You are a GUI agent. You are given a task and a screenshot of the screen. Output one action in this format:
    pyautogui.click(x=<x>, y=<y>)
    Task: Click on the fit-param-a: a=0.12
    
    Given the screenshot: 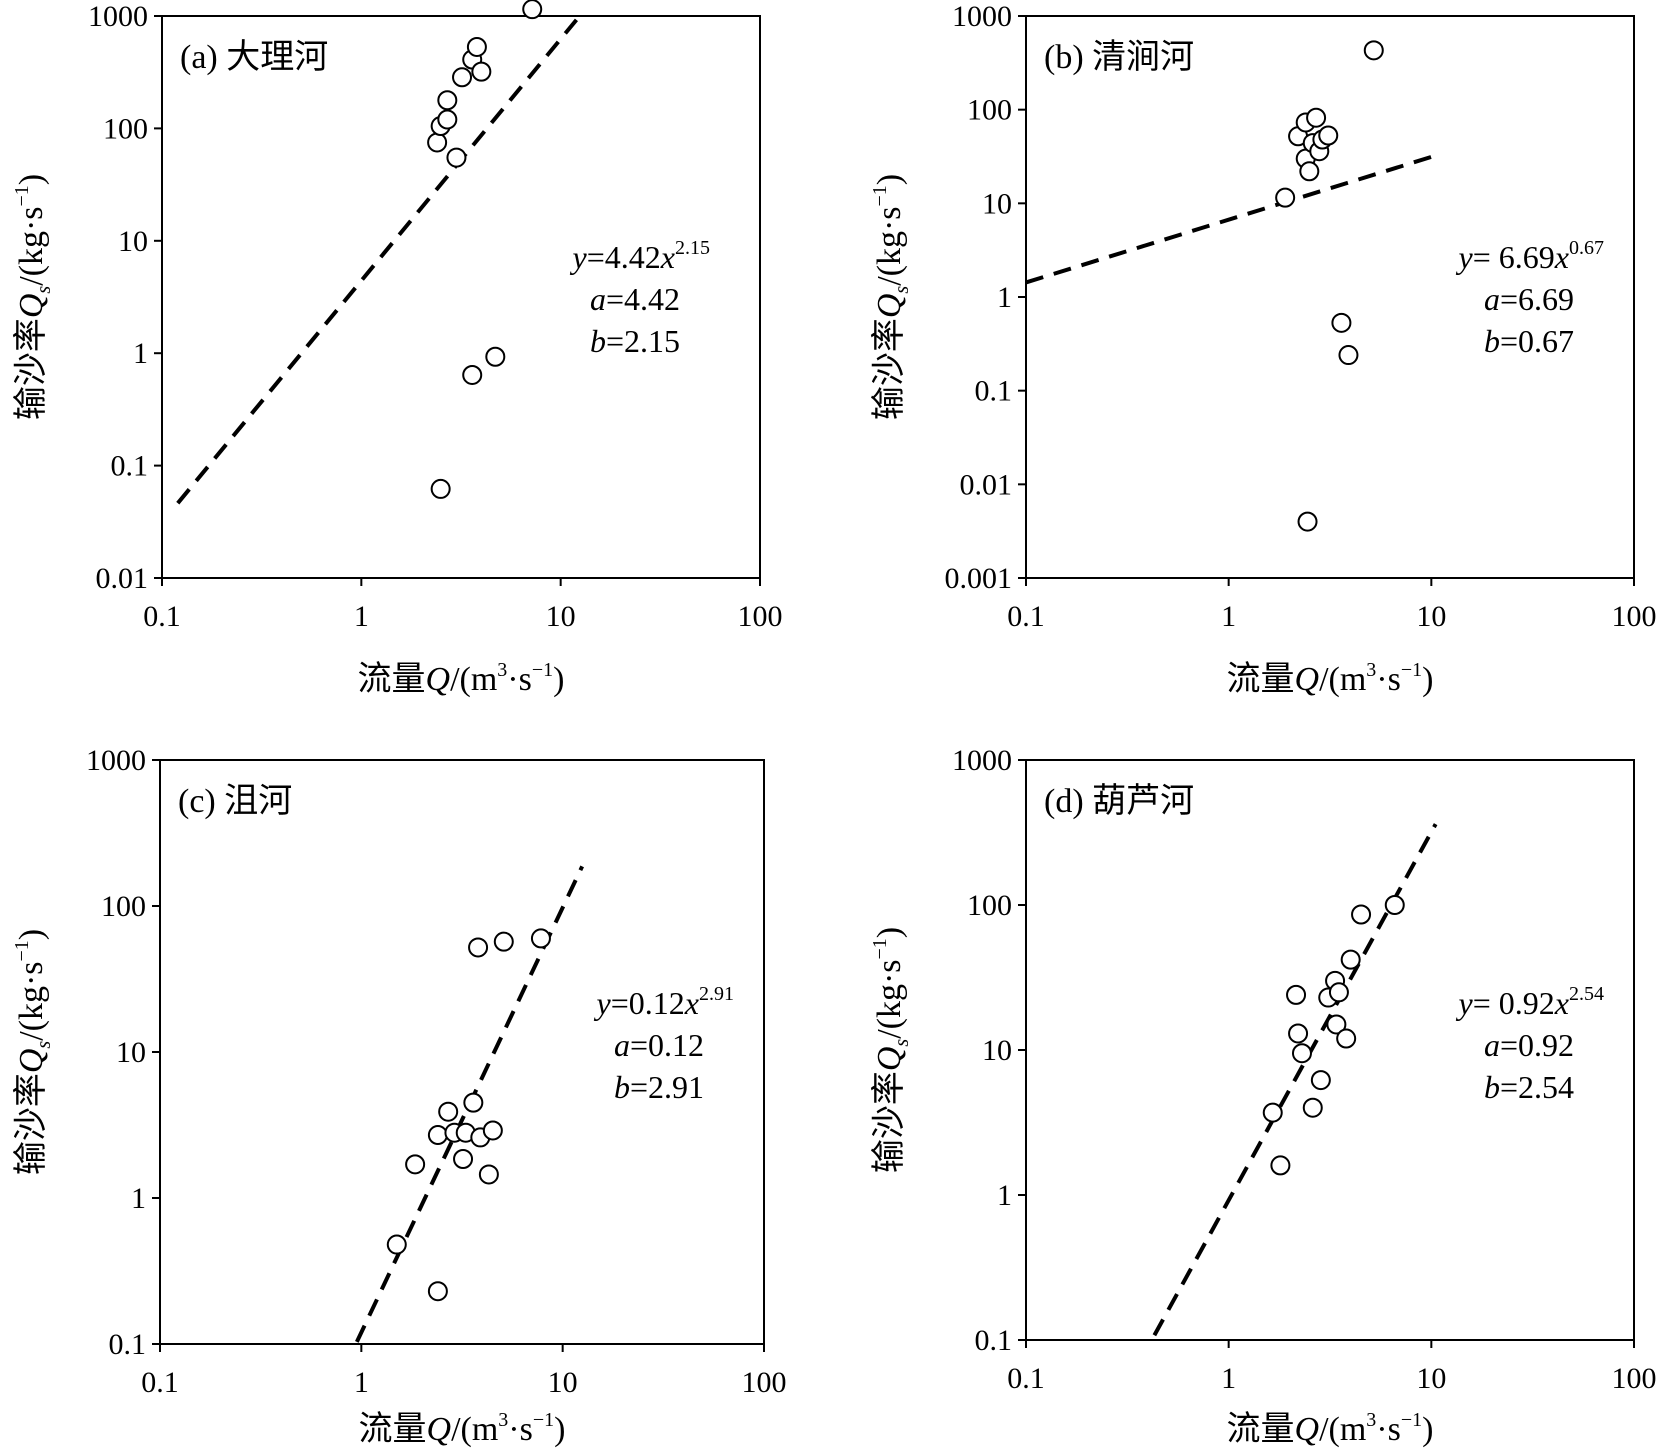 What is the action you would take?
    pyautogui.click(x=659, y=1045)
    